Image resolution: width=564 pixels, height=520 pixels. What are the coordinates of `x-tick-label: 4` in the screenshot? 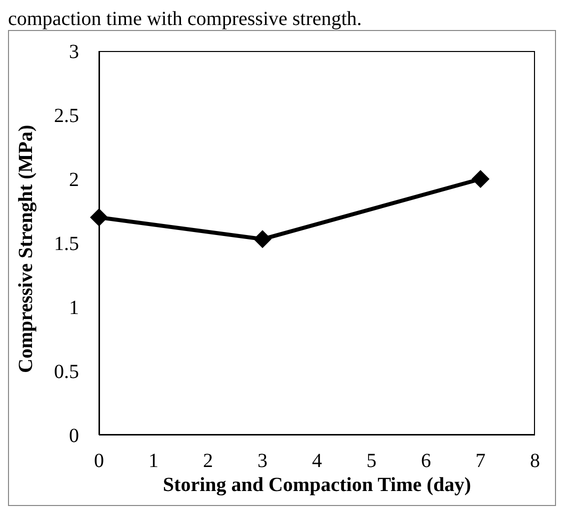 It's located at (317, 461).